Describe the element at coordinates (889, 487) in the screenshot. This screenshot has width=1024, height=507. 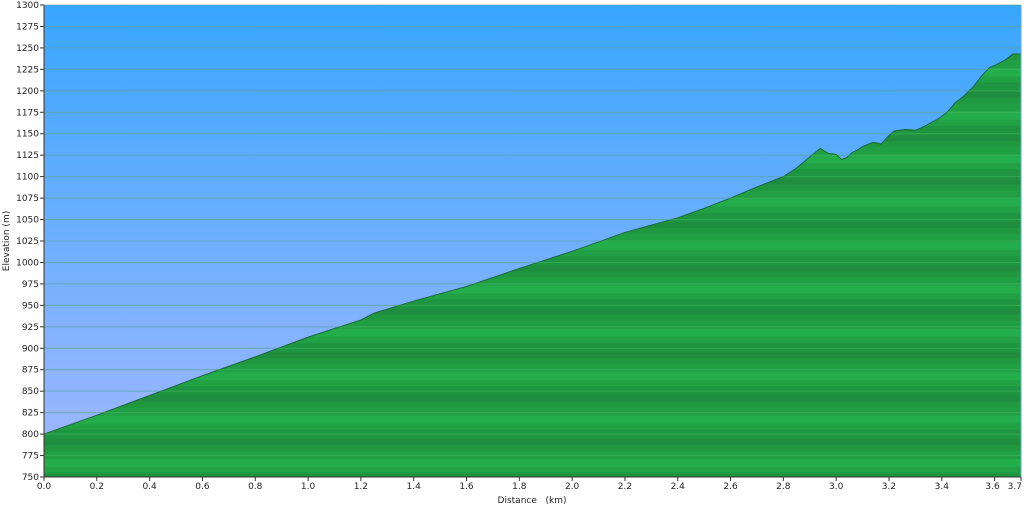
I see `x-tick-label-16: 3.2` at that location.